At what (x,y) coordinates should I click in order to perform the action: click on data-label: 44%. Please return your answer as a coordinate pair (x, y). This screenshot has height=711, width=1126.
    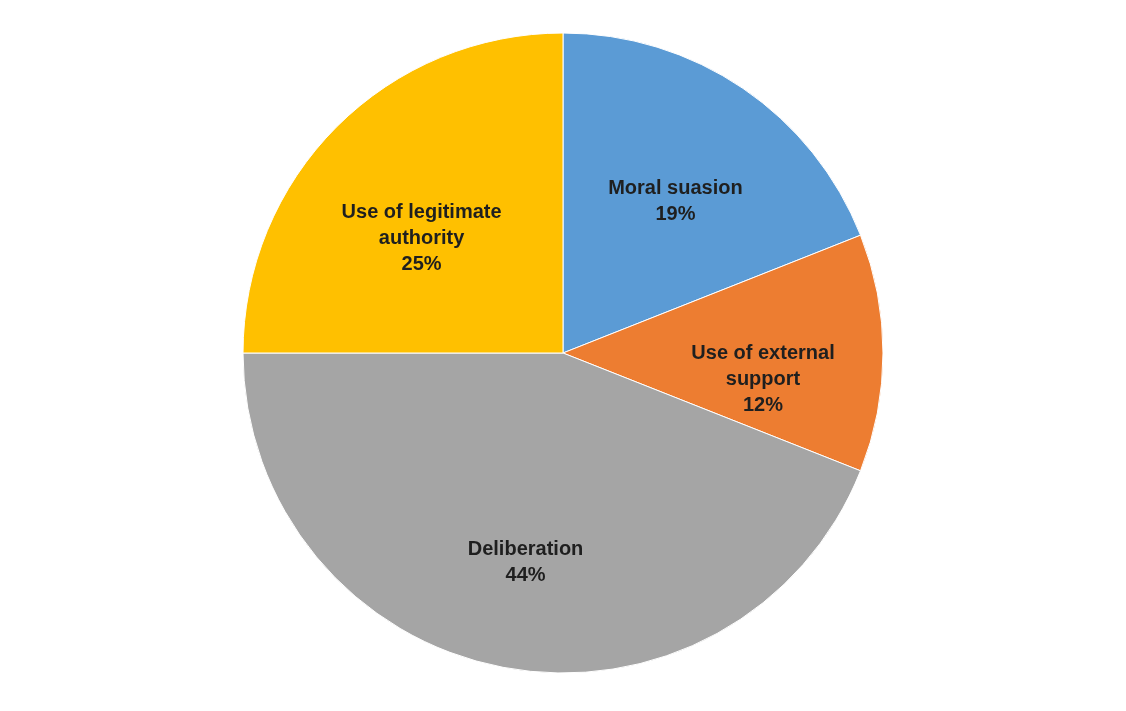
    Looking at the image, I should click on (525, 574).